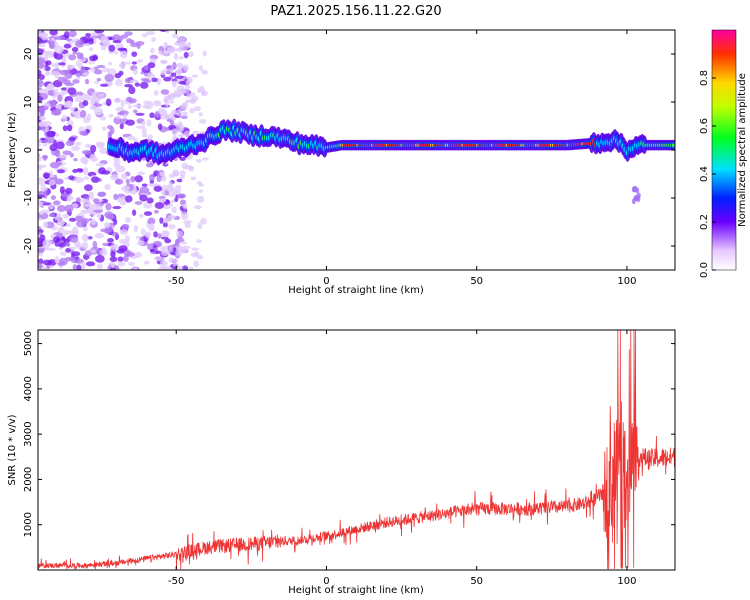 This screenshot has width=750, height=600. Describe the element at coordinates (28, 150) in the screenshot. I see `y-tick-label: 0` at that location.